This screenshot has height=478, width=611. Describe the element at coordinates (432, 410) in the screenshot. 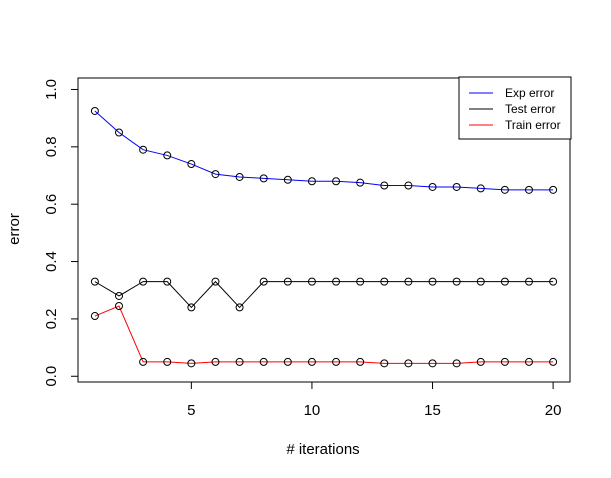

I see `x-tick-label: 15` at that location.